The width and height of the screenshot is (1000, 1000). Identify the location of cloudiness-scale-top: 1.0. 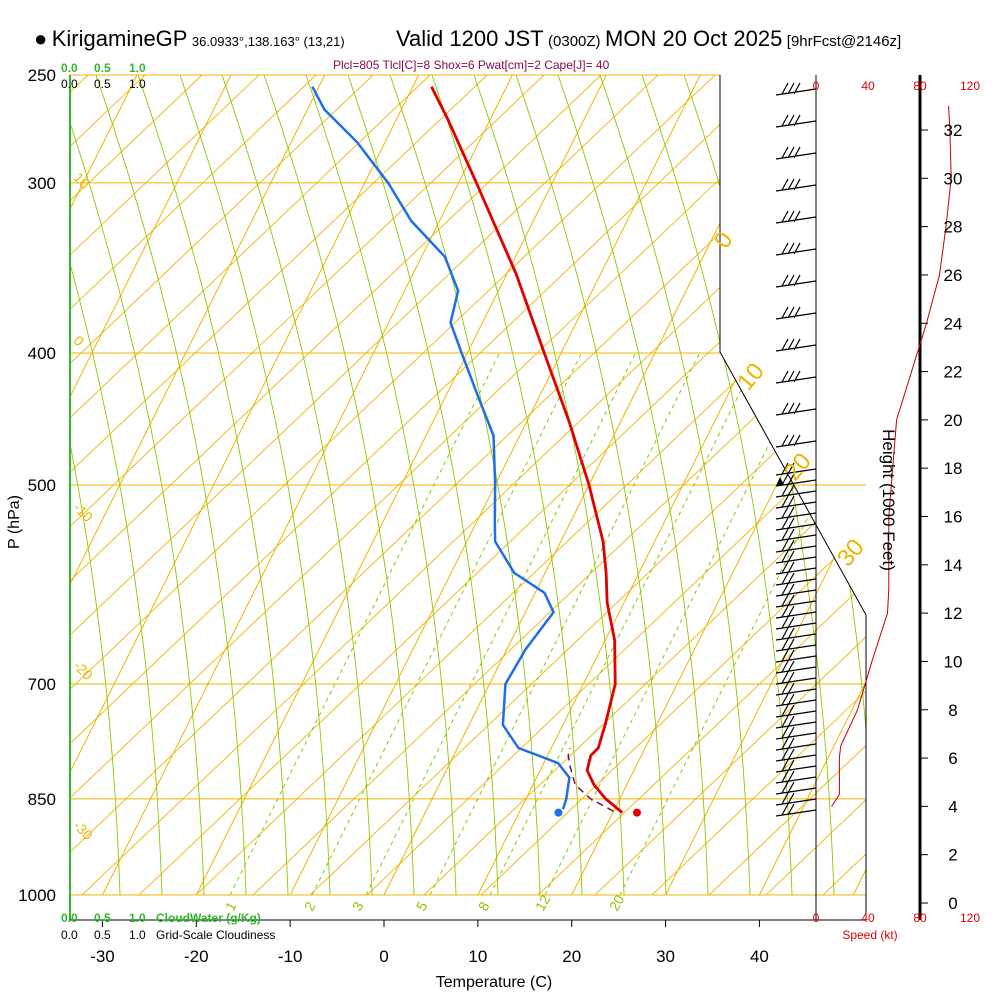
(137, 84).